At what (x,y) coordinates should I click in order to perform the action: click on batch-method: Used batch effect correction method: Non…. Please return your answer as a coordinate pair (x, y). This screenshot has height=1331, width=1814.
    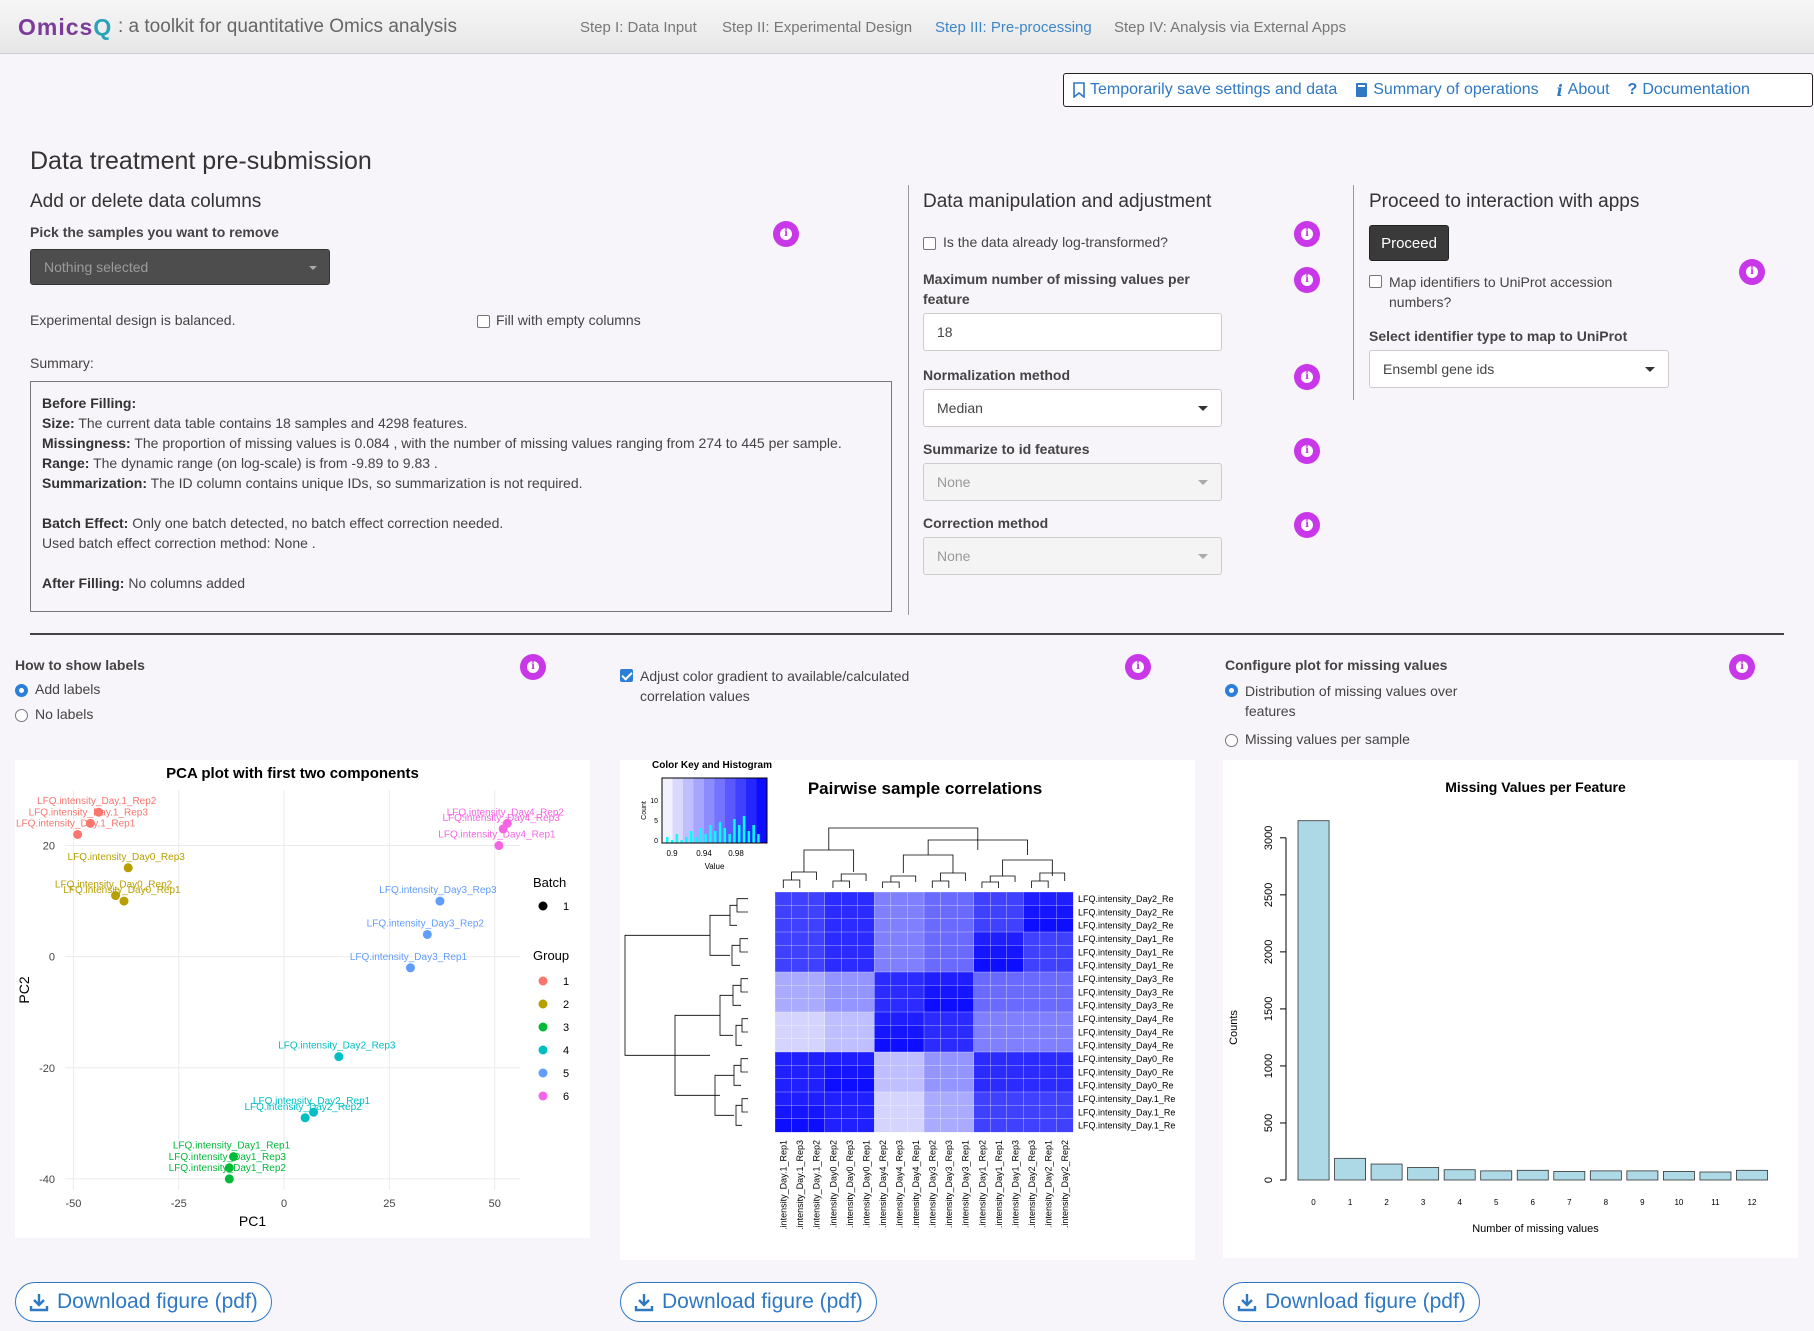
    Looking at the image, I should click on (179, 543).